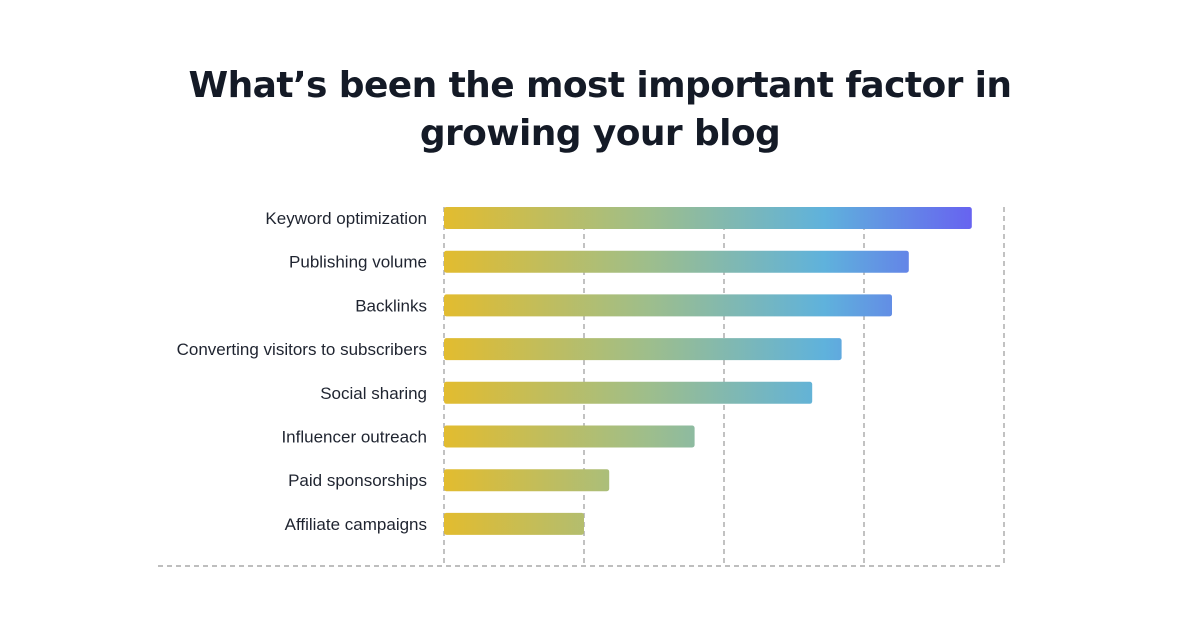 The height and width of the screenshot is (630, 1200). What do you see at coordinates (302, 349) in the screenshot?
I see `category-label: Converting visitors to subscribers` at bounding box center [302, 349].